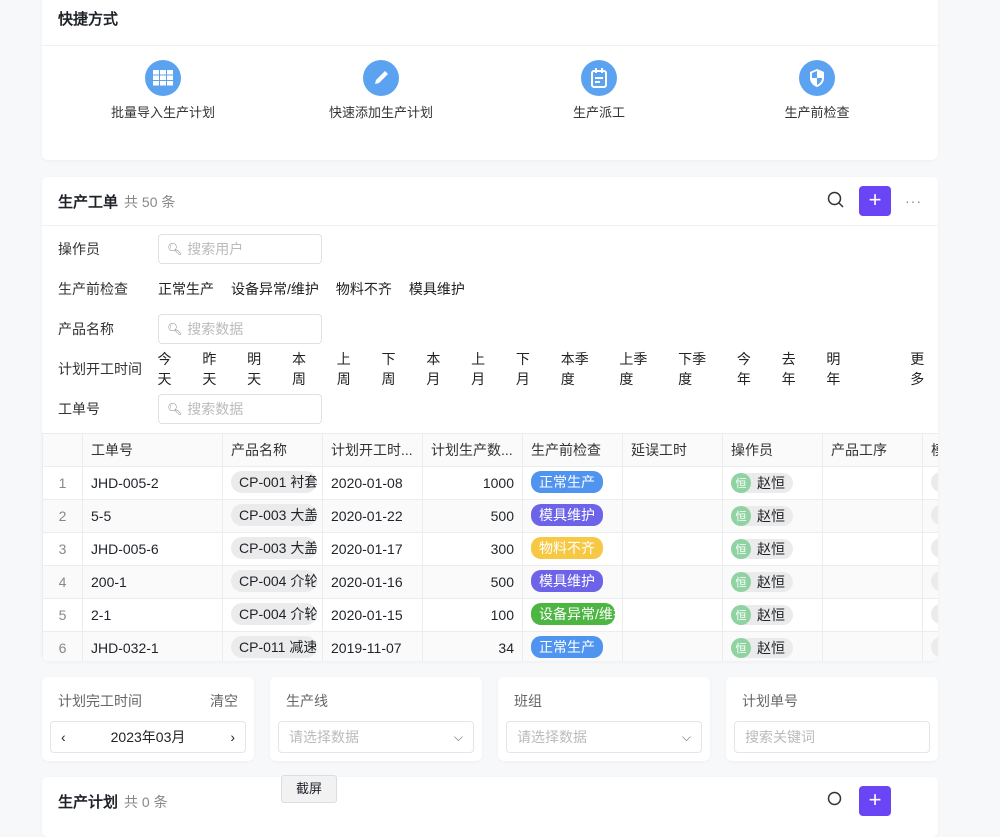 Image resolution: width=1000 pixels, height=837 pixels. Describe the element at coordinates (381, 90) in the screenshot. I see `shortcut-quick-add: 快速添加生产计划` at that location.